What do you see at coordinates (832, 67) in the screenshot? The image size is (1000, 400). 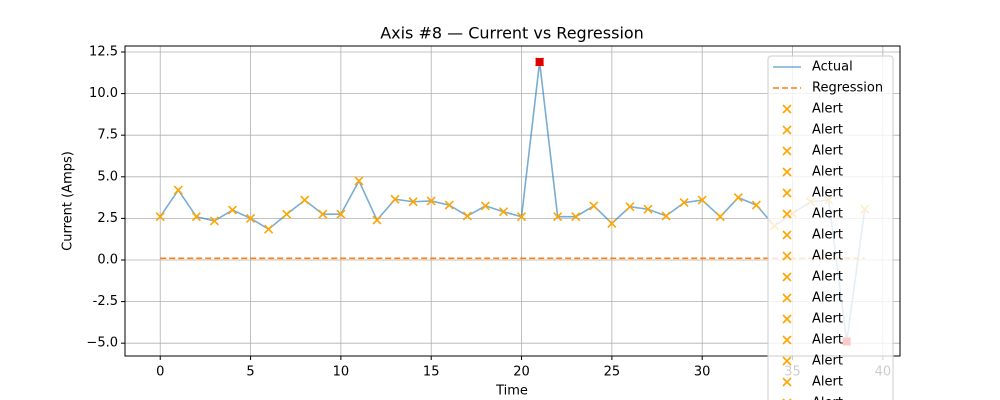 I see `legend-label: Actual` at bounding box center [832, 67].